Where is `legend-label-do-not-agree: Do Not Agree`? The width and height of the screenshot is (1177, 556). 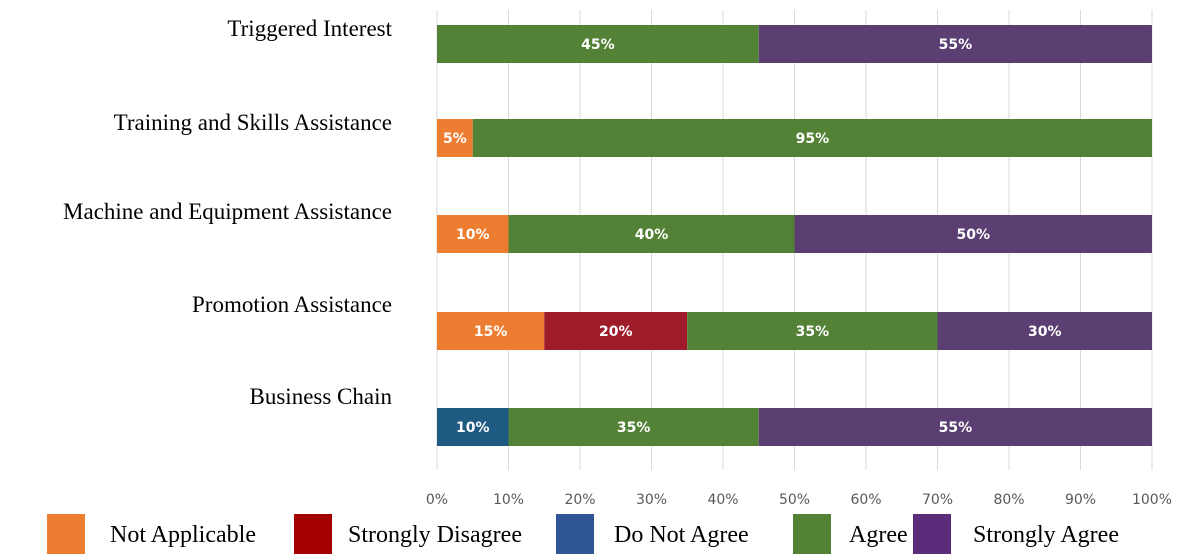
legend-label-do-not-agree: Do Not Agree is located at coordinates (681, 535).